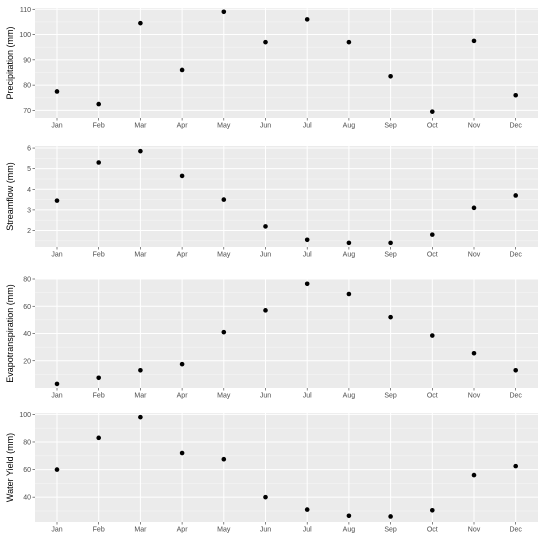 This screenshot has width=550, height=541. What do you see at coordinates (27, 498) in the screenshot?
I see `y-tick-label: 40` at bounding box center [27, 498].